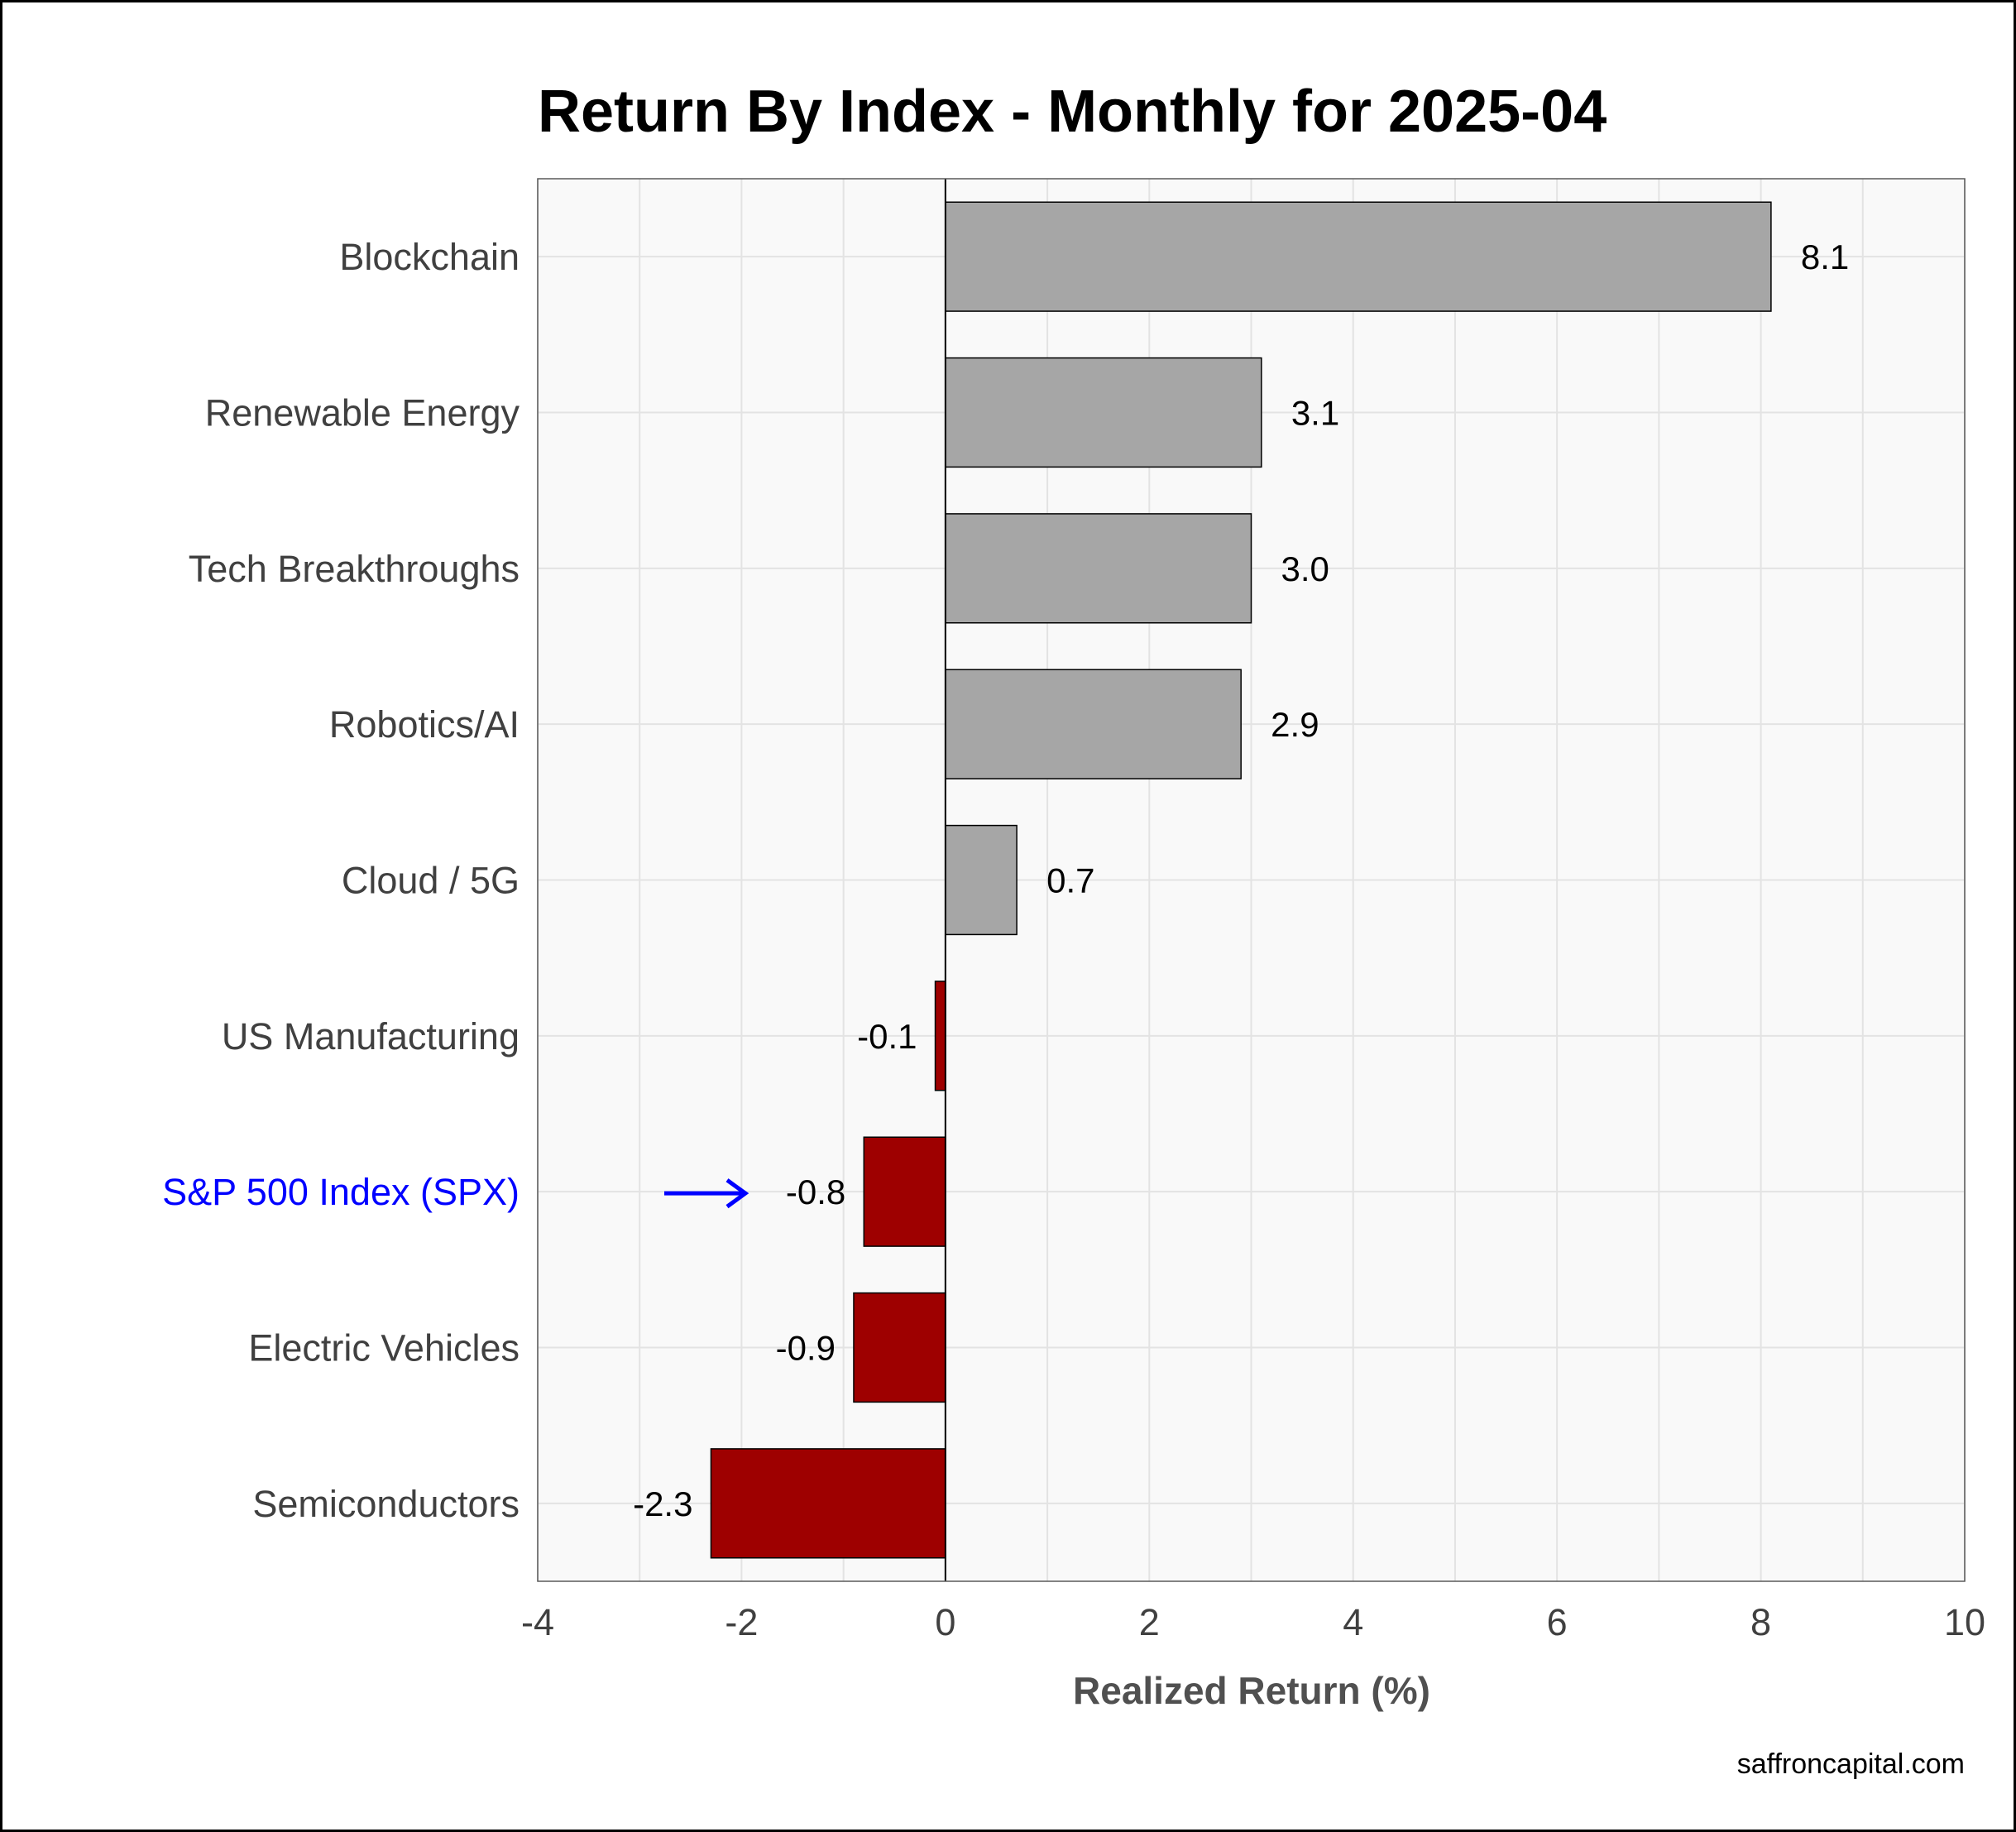 Image resolution: width=2016 pixels, height=1832 pixels. Describe the element at coordinates (1557, 1622) in the screenshot. I see `x-tick-label: 6` at that location.